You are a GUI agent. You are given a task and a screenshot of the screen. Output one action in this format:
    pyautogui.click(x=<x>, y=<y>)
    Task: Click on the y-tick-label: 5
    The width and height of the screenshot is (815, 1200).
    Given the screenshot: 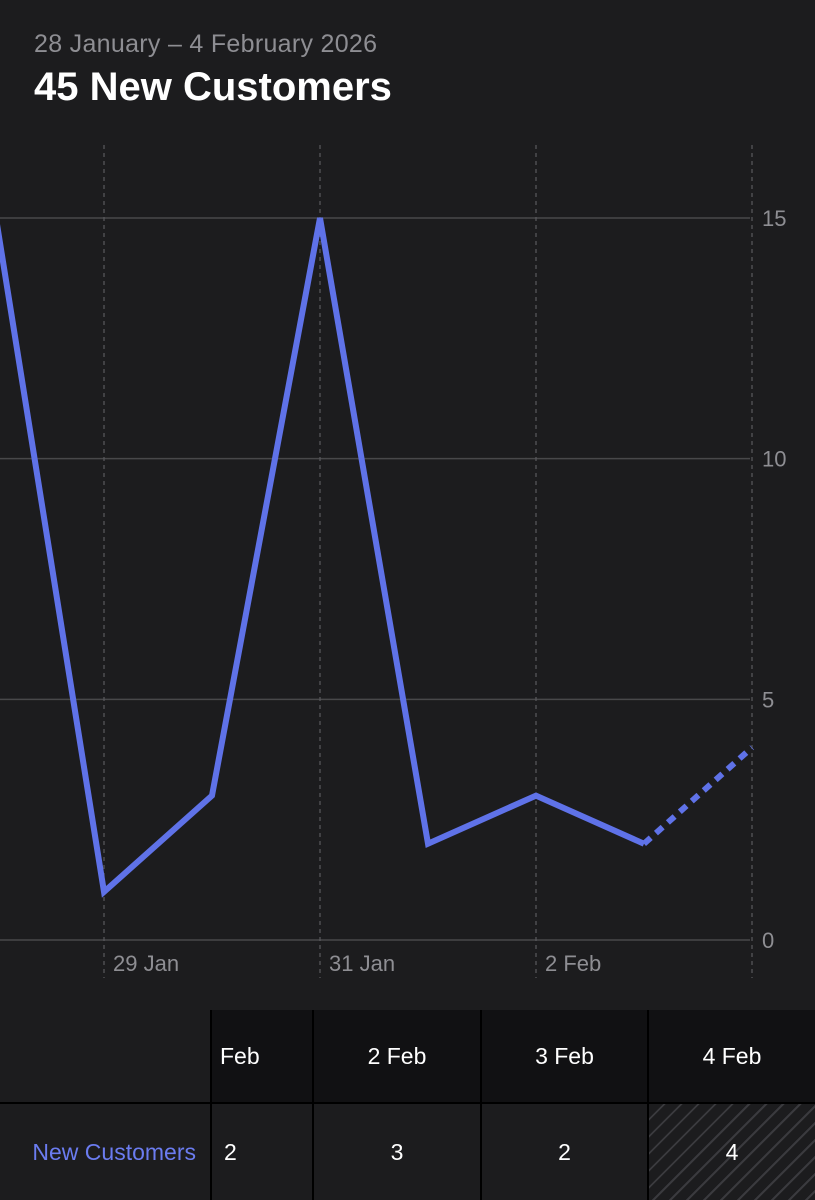 What is the action you would take?
    pyautogui.click(x=768, y=699)
    